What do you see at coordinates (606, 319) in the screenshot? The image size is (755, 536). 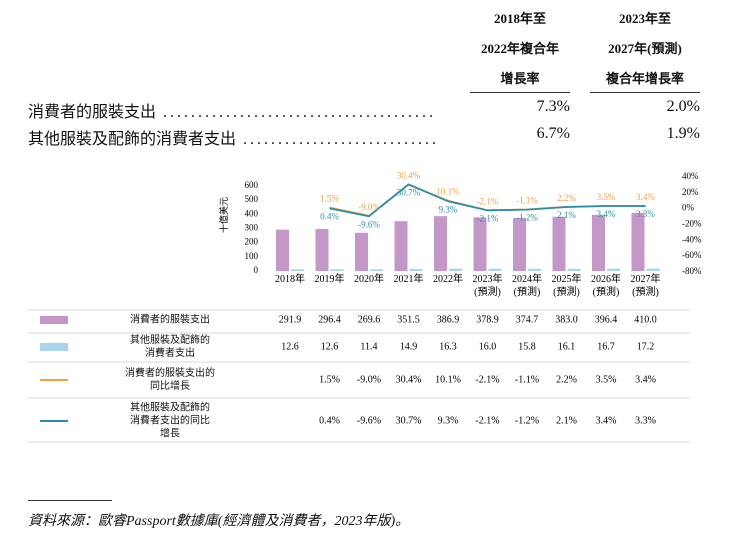 I see `table-value: 396.4` at bounding box center [606, 319].